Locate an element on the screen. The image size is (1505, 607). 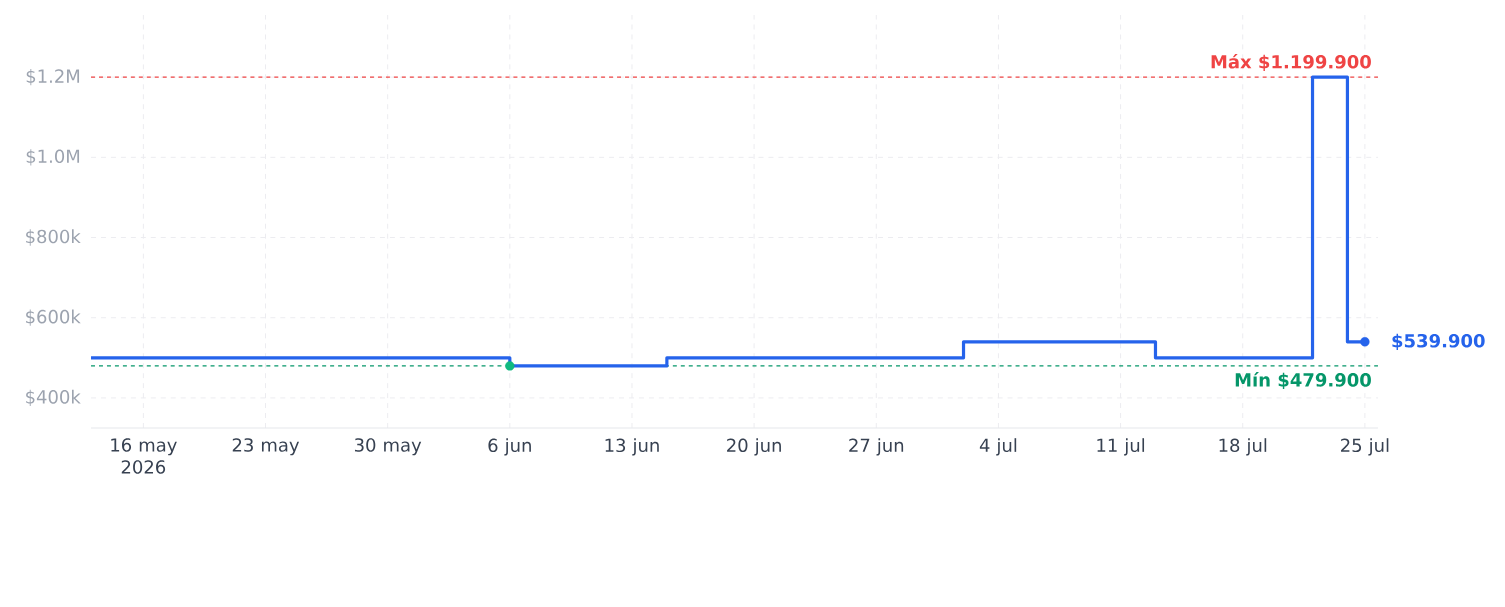
y-tick-label: $1.0M is located at coordinates (53, 157).